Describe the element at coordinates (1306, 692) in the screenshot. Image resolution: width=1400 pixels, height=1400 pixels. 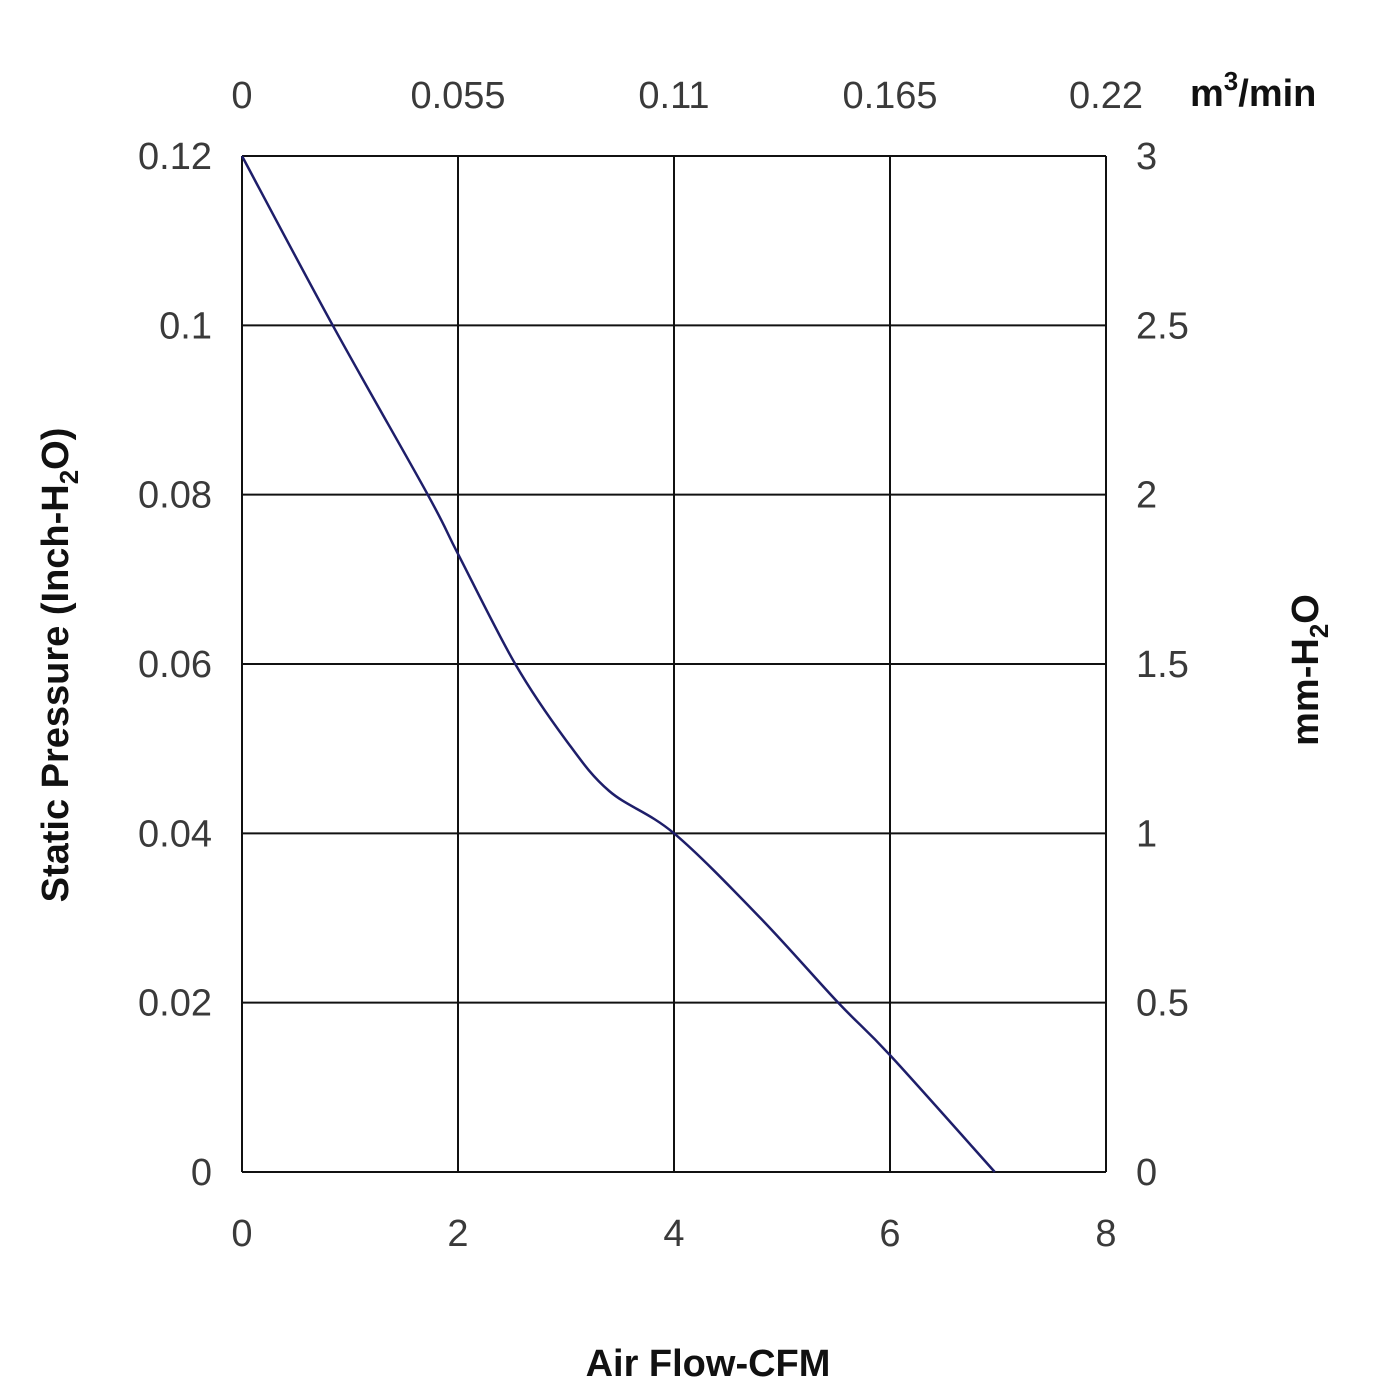
I see `right-axis-title-main: mm-H` at that location.